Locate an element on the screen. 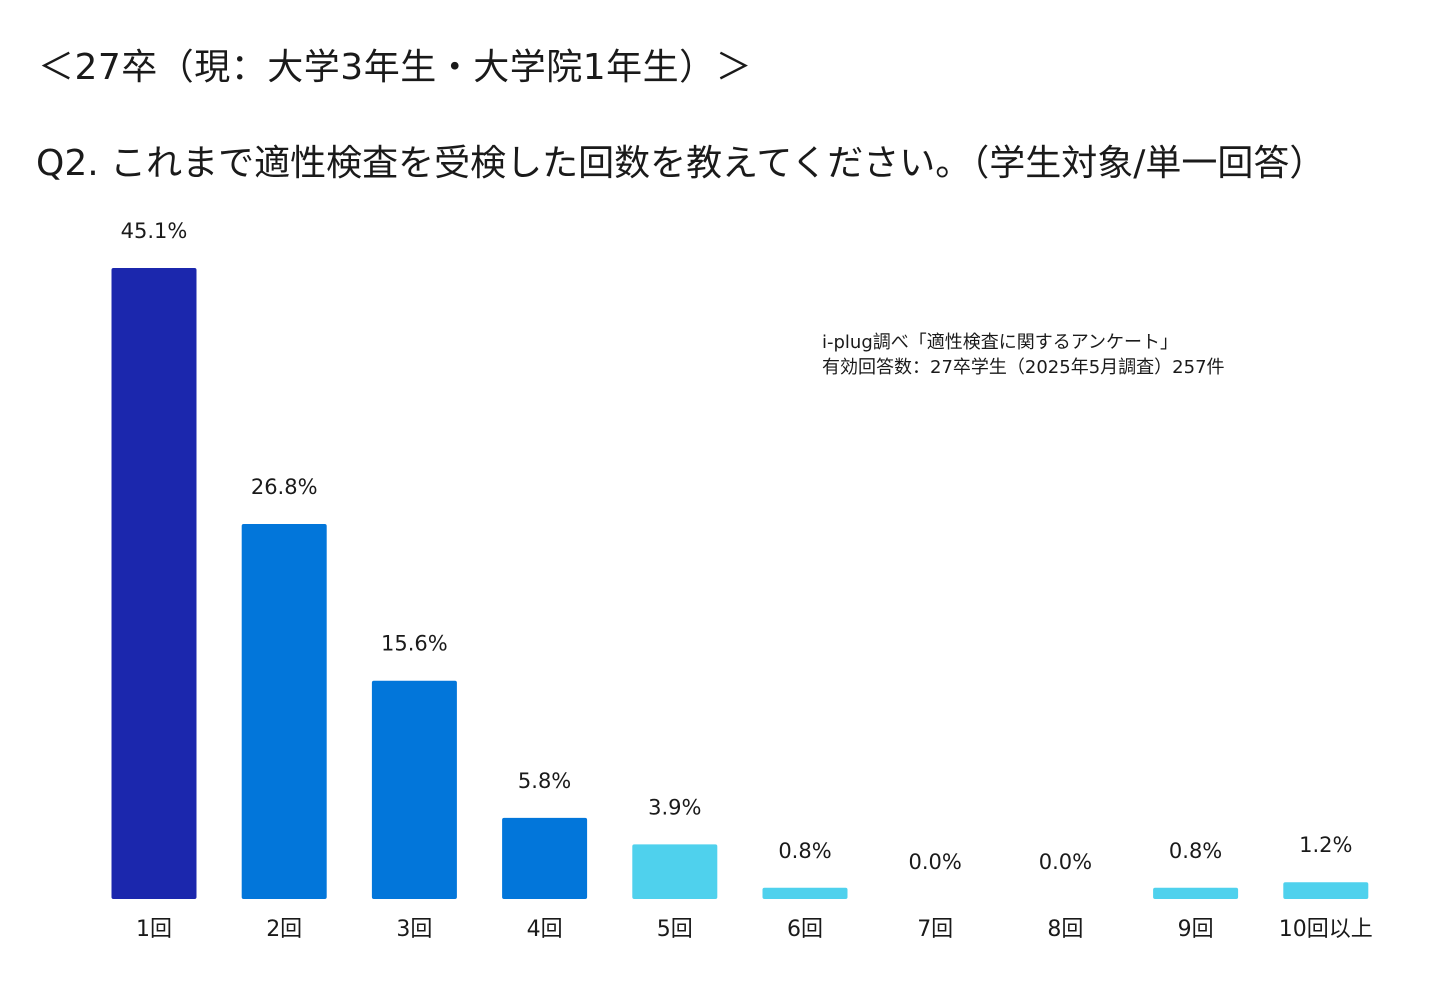 Image resolution: width=1438 pixels, height=984 pixels. source-note-line1: i-plug調べ「適性検査に関するアンケート」 is located at coordinates (1000, 342).